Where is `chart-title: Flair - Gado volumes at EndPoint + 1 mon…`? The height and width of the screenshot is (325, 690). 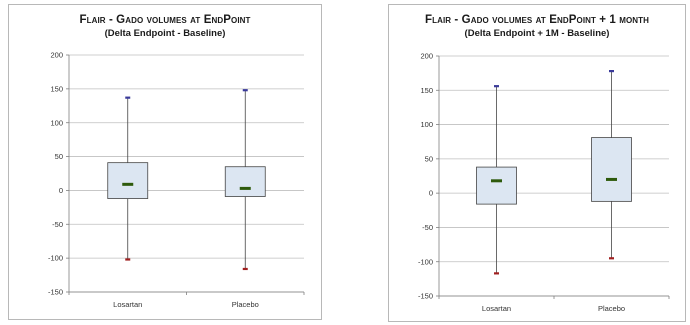 chart-title: Flair - Gado volumes at EndPoint + 1 mon… is located at coordinates (537, 20).